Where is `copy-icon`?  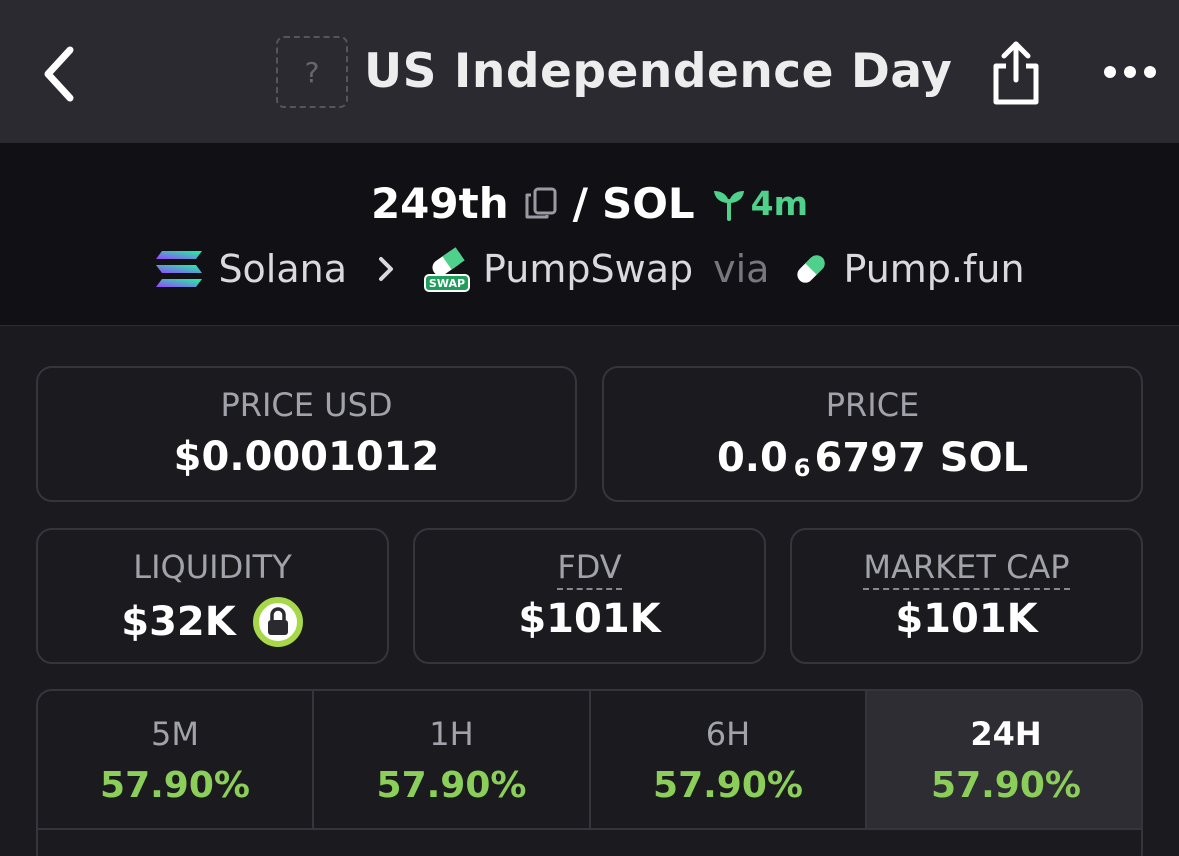 copy-icon is located at coordinates (541, 203).